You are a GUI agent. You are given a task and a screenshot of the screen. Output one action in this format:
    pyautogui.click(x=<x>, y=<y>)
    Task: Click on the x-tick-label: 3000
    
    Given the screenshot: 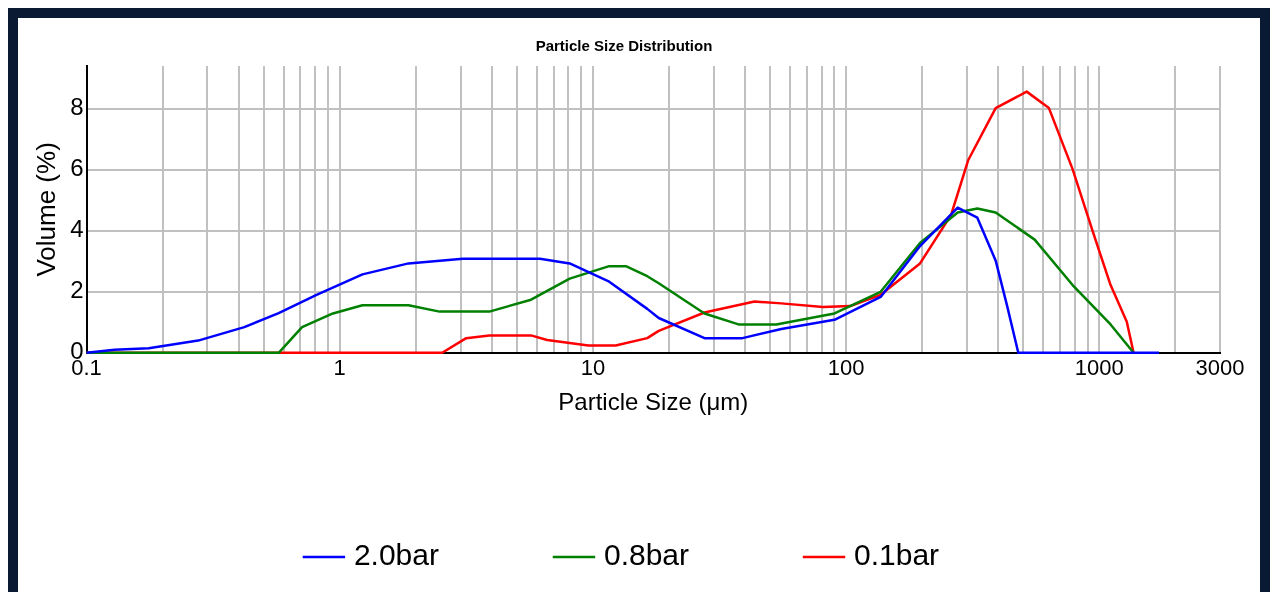 What is the action you would take?
    pyautogui.click(x=1220, y=368)
    